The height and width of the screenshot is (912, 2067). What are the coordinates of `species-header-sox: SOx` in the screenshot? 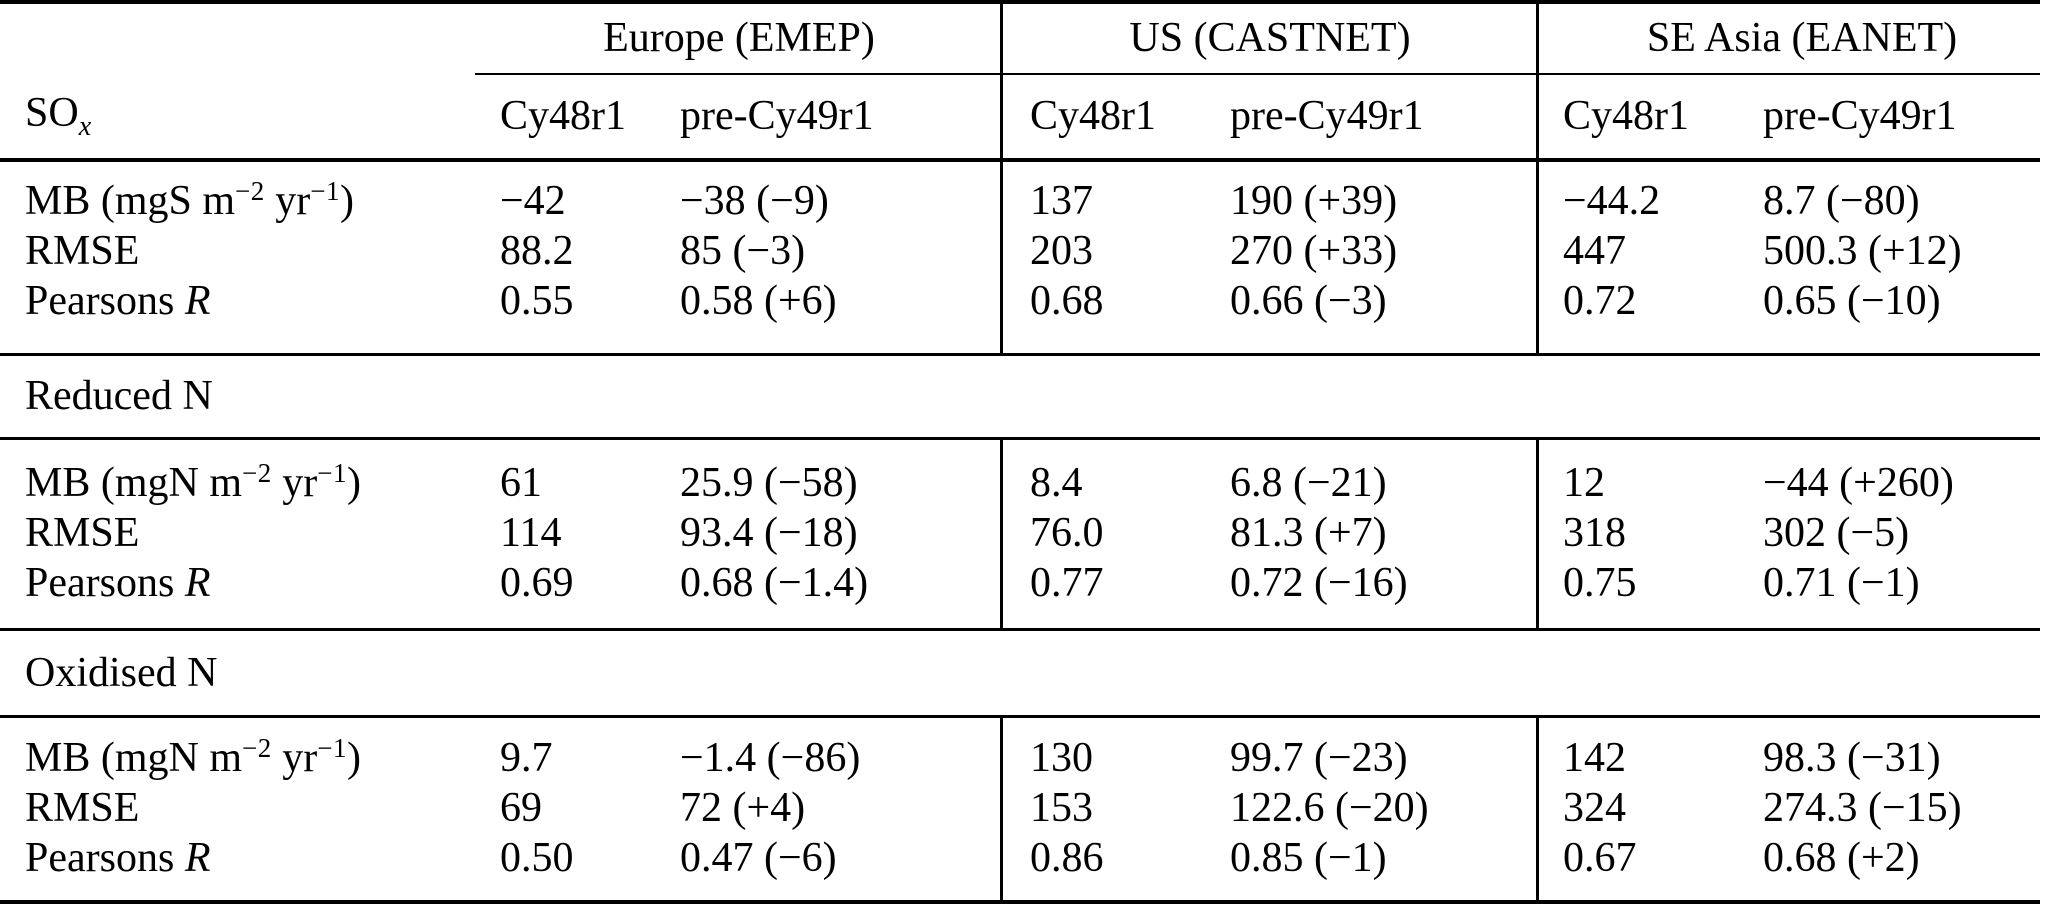 It's located at (237, 116).